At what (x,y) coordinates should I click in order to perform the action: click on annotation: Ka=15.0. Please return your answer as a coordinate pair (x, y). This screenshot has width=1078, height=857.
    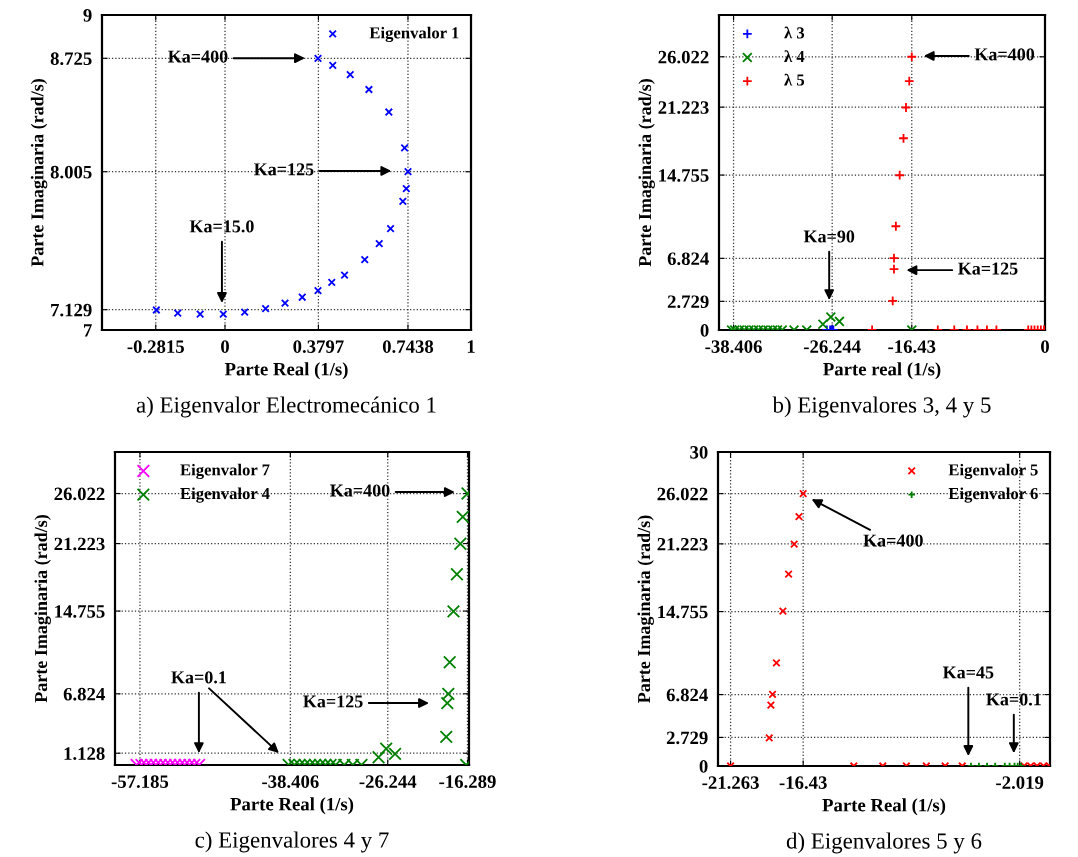
    Looking at the image, I should click on (221, 226).